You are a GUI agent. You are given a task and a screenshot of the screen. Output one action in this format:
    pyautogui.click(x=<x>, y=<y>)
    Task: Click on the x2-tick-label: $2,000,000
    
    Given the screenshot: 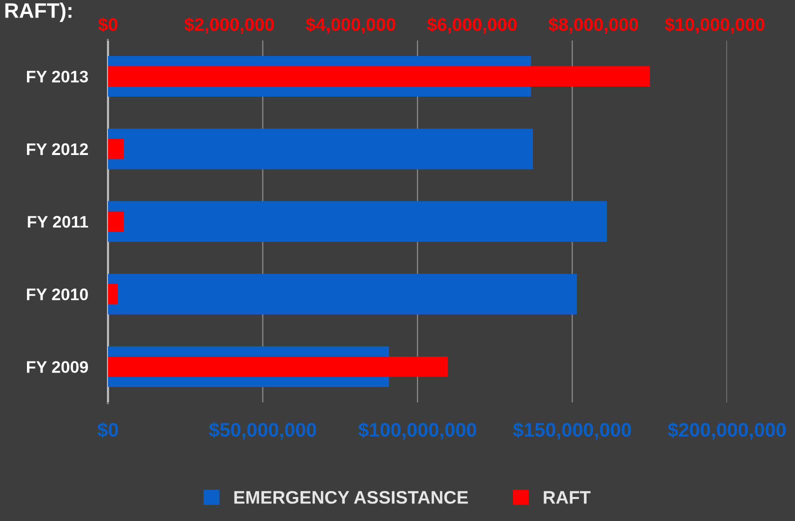 What is the action you would take?
    pyautogui.click(x=229, y=25)
    